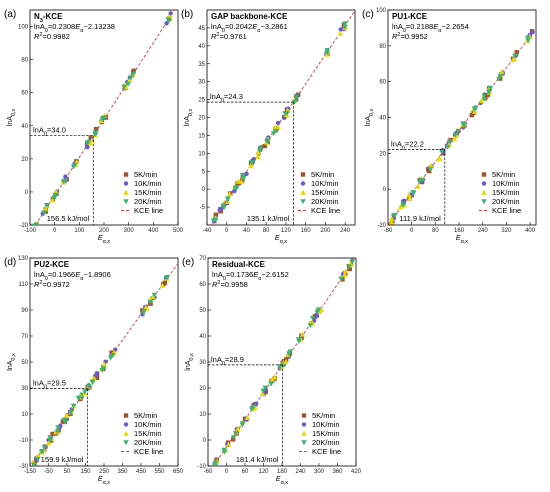  Describe the element at coordinates (407, 145) in the screenshot. I see `intercept-annotation: lnA0=22.2` at that location.